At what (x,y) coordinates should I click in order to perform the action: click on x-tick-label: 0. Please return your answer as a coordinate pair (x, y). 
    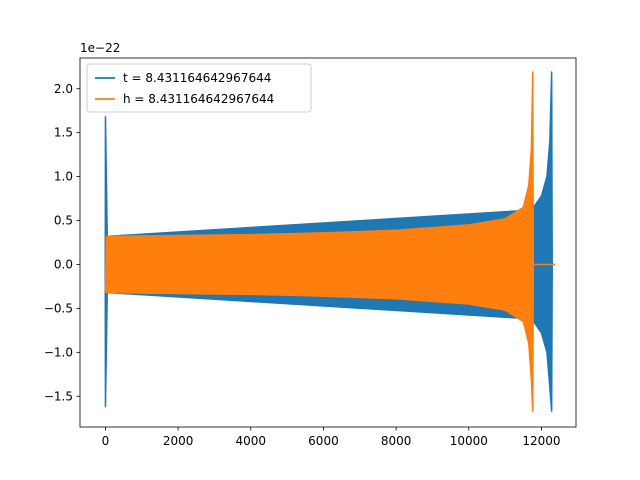
    Looking at the image, I should click on (106, 441).